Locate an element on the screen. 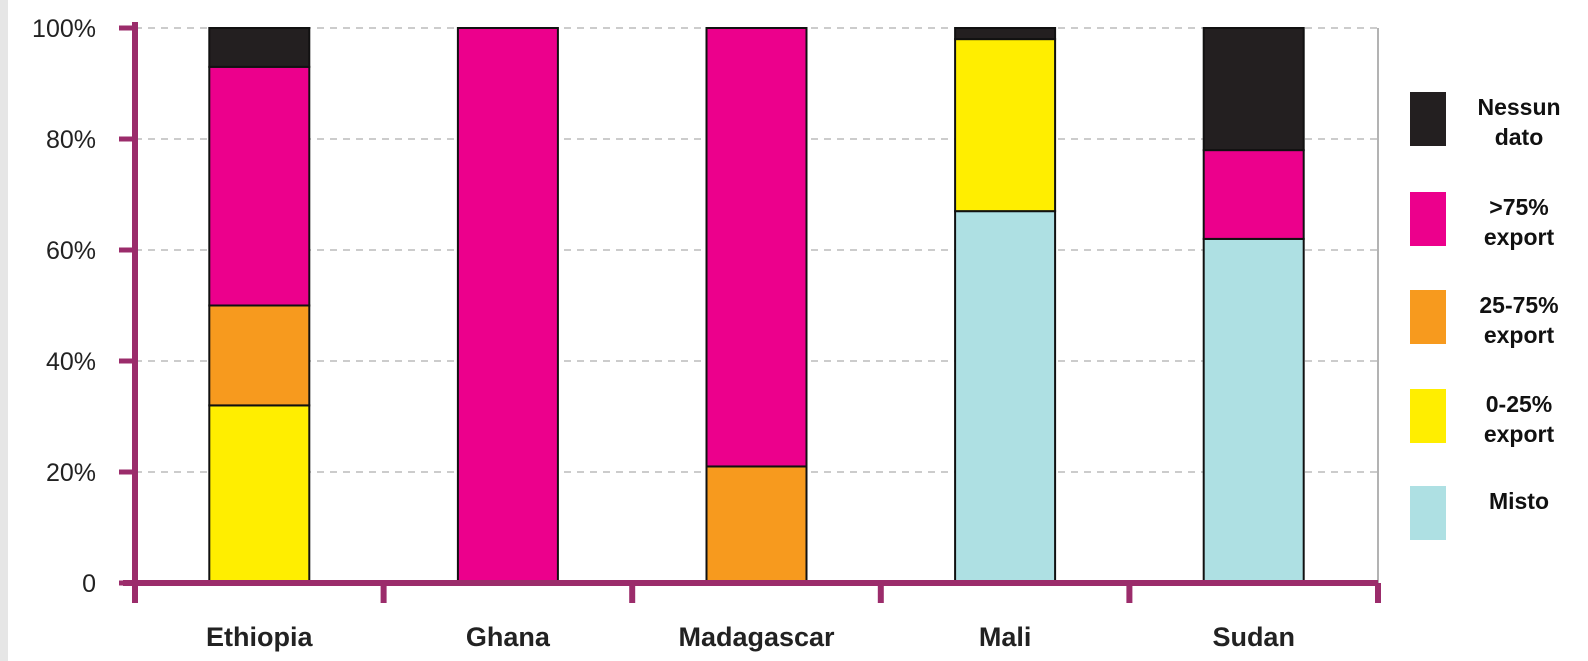  y-tick-label: 40% is located at coordinates (71, 362).